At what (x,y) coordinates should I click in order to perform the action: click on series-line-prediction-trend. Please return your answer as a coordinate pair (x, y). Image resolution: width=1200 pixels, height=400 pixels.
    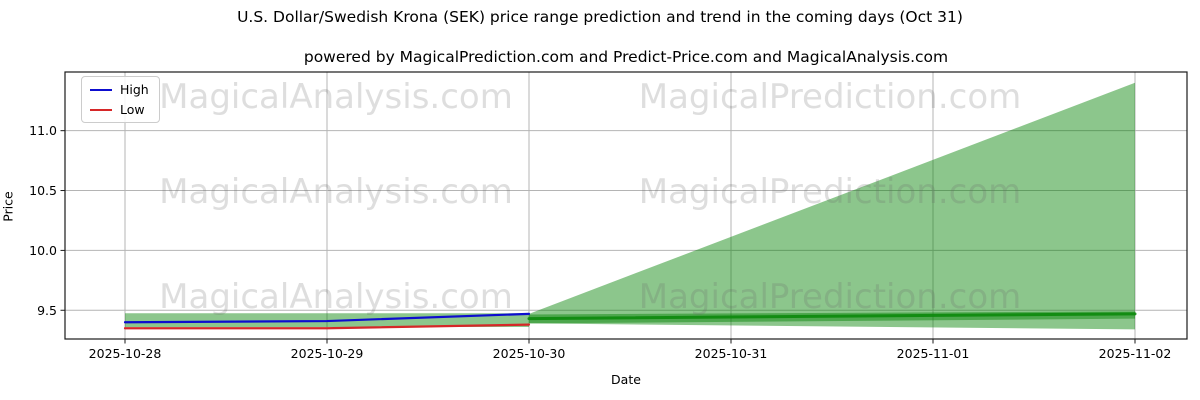
    Looking at the image, I should click on (832, 316).